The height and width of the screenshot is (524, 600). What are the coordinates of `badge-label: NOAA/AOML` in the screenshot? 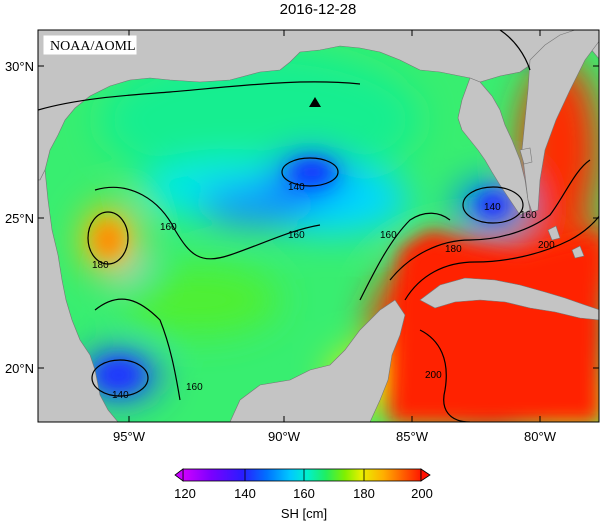 It's located at (93, 46).